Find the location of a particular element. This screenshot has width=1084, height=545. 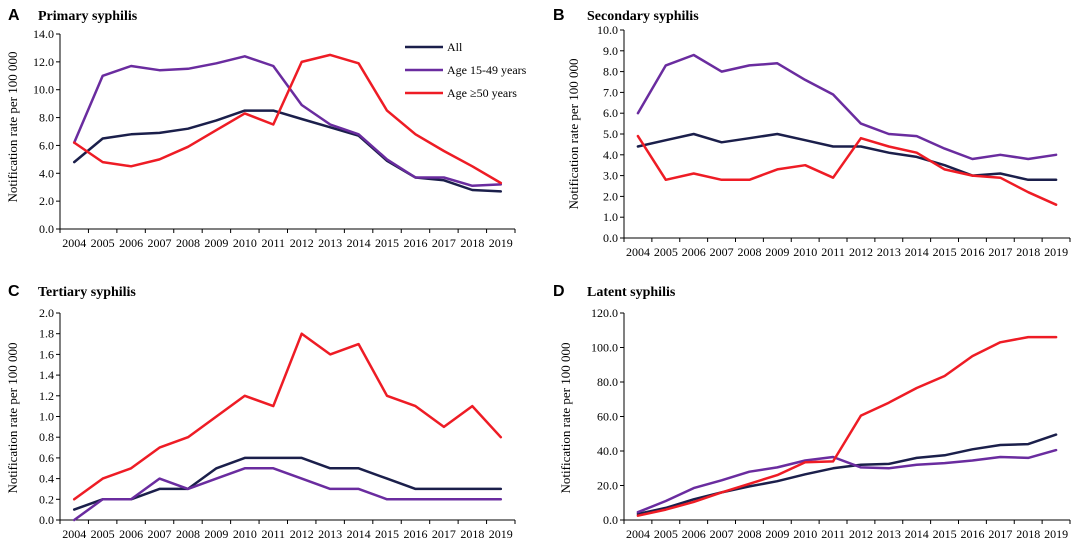

legend: All Age 15-49 years Age ≥50 years is located at coordinates (466, 70).